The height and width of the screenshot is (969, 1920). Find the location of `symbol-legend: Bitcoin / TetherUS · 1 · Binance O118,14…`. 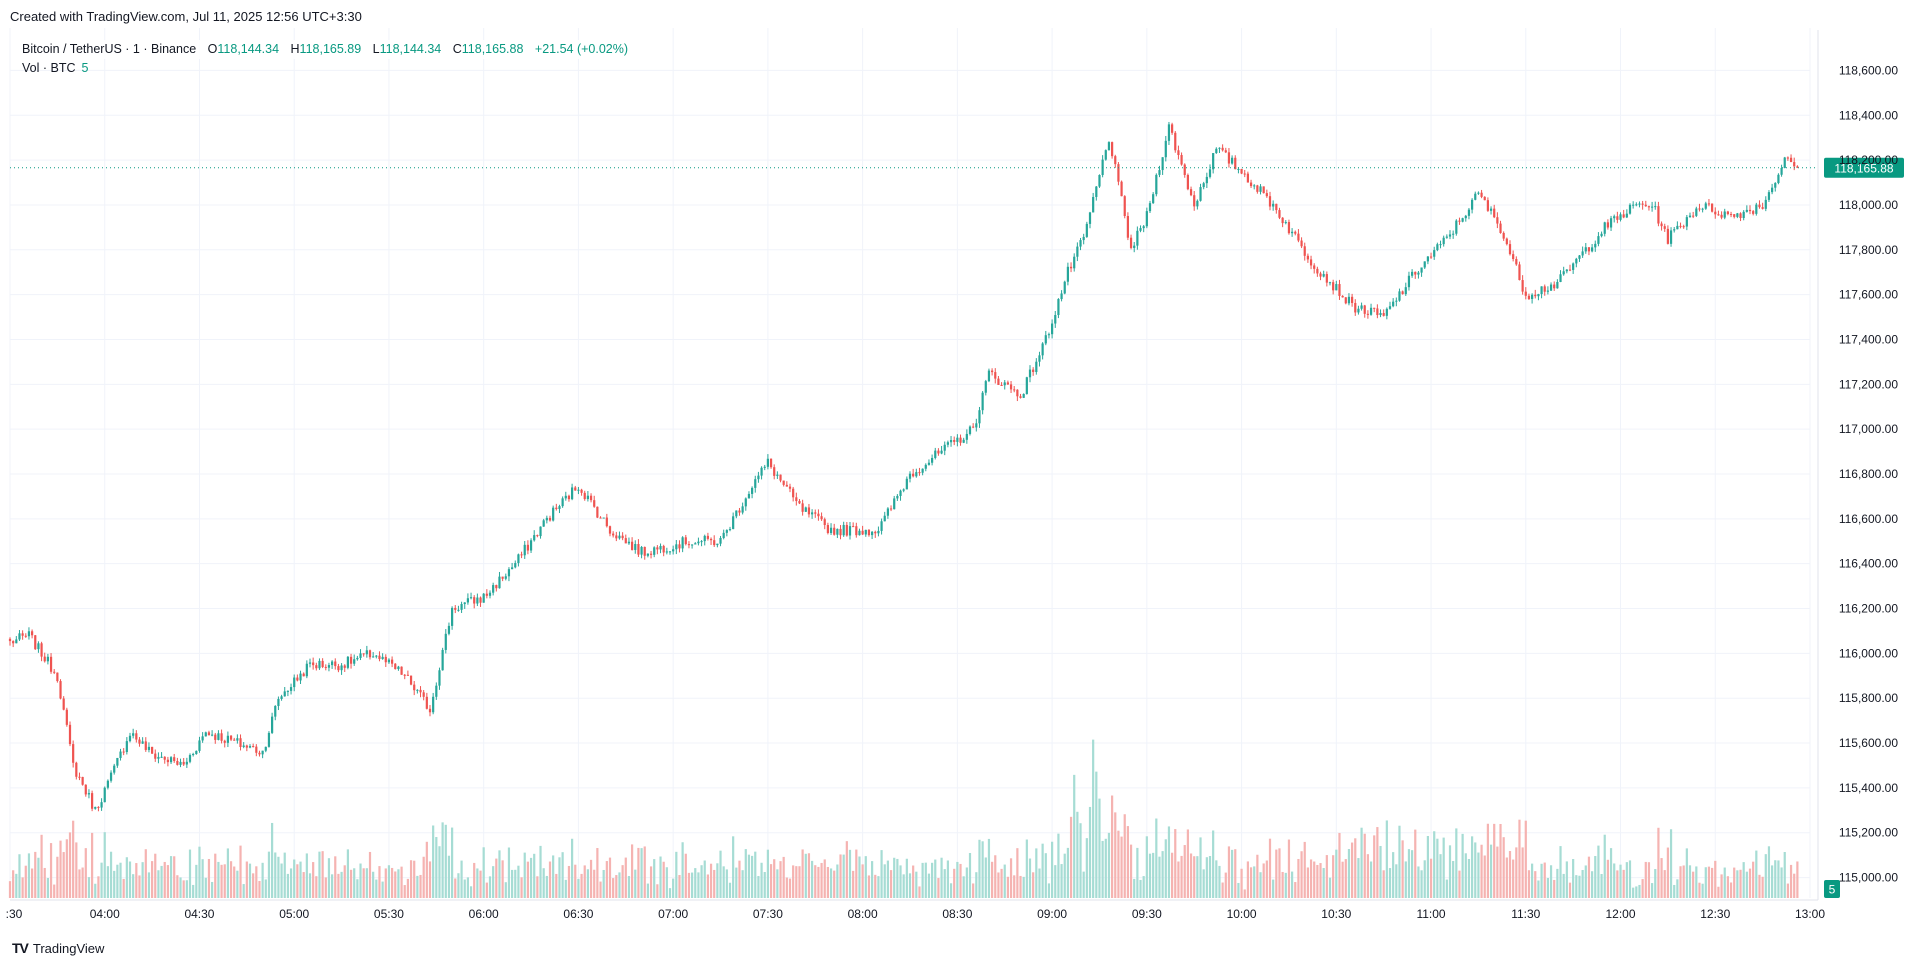

symbol-legend: Bitcoin / TetherUS · 1 · Binance O118,14… is located at coordinates (325, 49).